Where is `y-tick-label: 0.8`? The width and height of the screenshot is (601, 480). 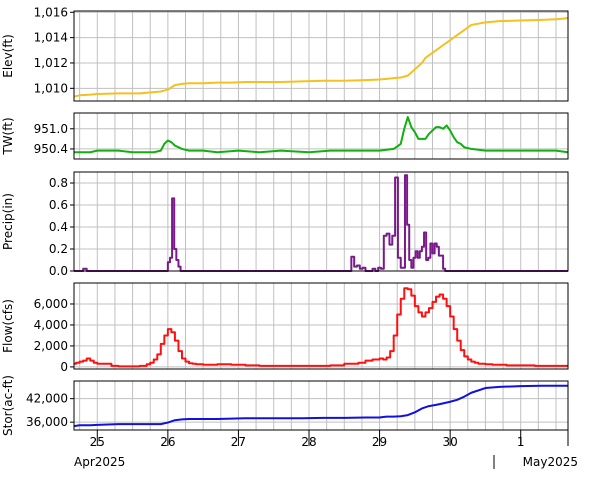 y-tick-label: 0.8 is located at coordinates (58, 183).